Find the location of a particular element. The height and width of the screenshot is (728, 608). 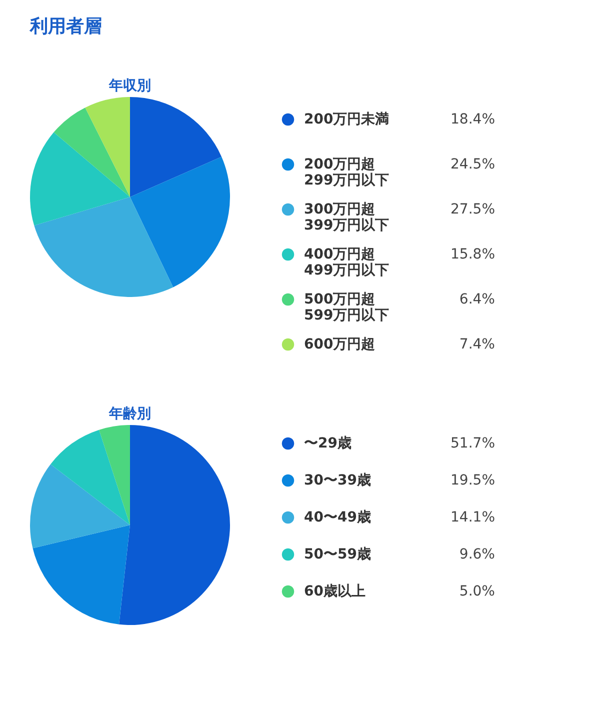

data-label: 6.4% is located at coordinates (477, 300).